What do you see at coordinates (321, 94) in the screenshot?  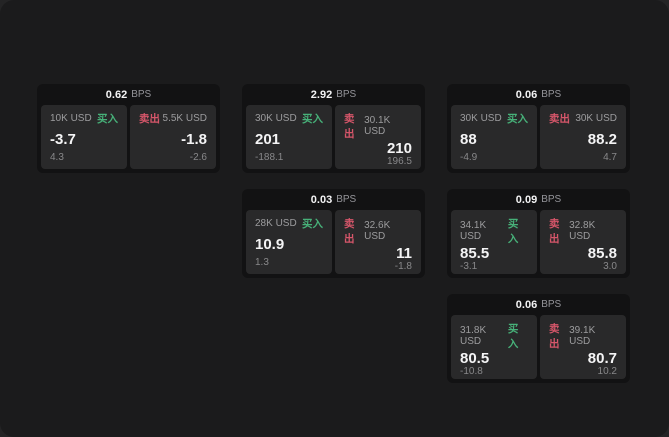 I see `bps-value: 2.92` at bounding box center [321, 94].